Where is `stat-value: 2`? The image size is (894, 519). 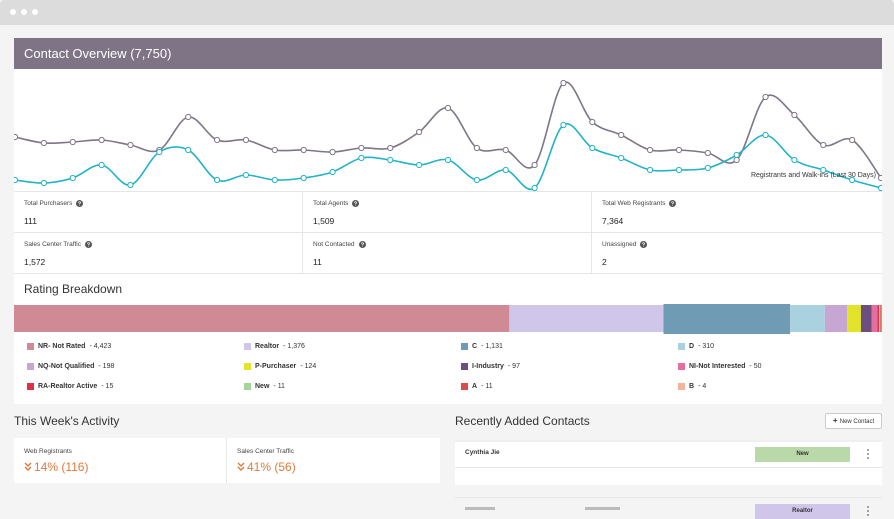
stat-value: 2 is located at coordinates (737, 262).